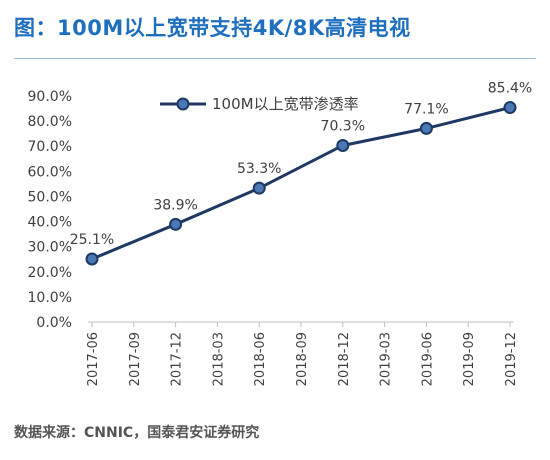 This screenshot has width=550, height=460. I want to click on x-tick-label: 2018-12, so click(344, 359).